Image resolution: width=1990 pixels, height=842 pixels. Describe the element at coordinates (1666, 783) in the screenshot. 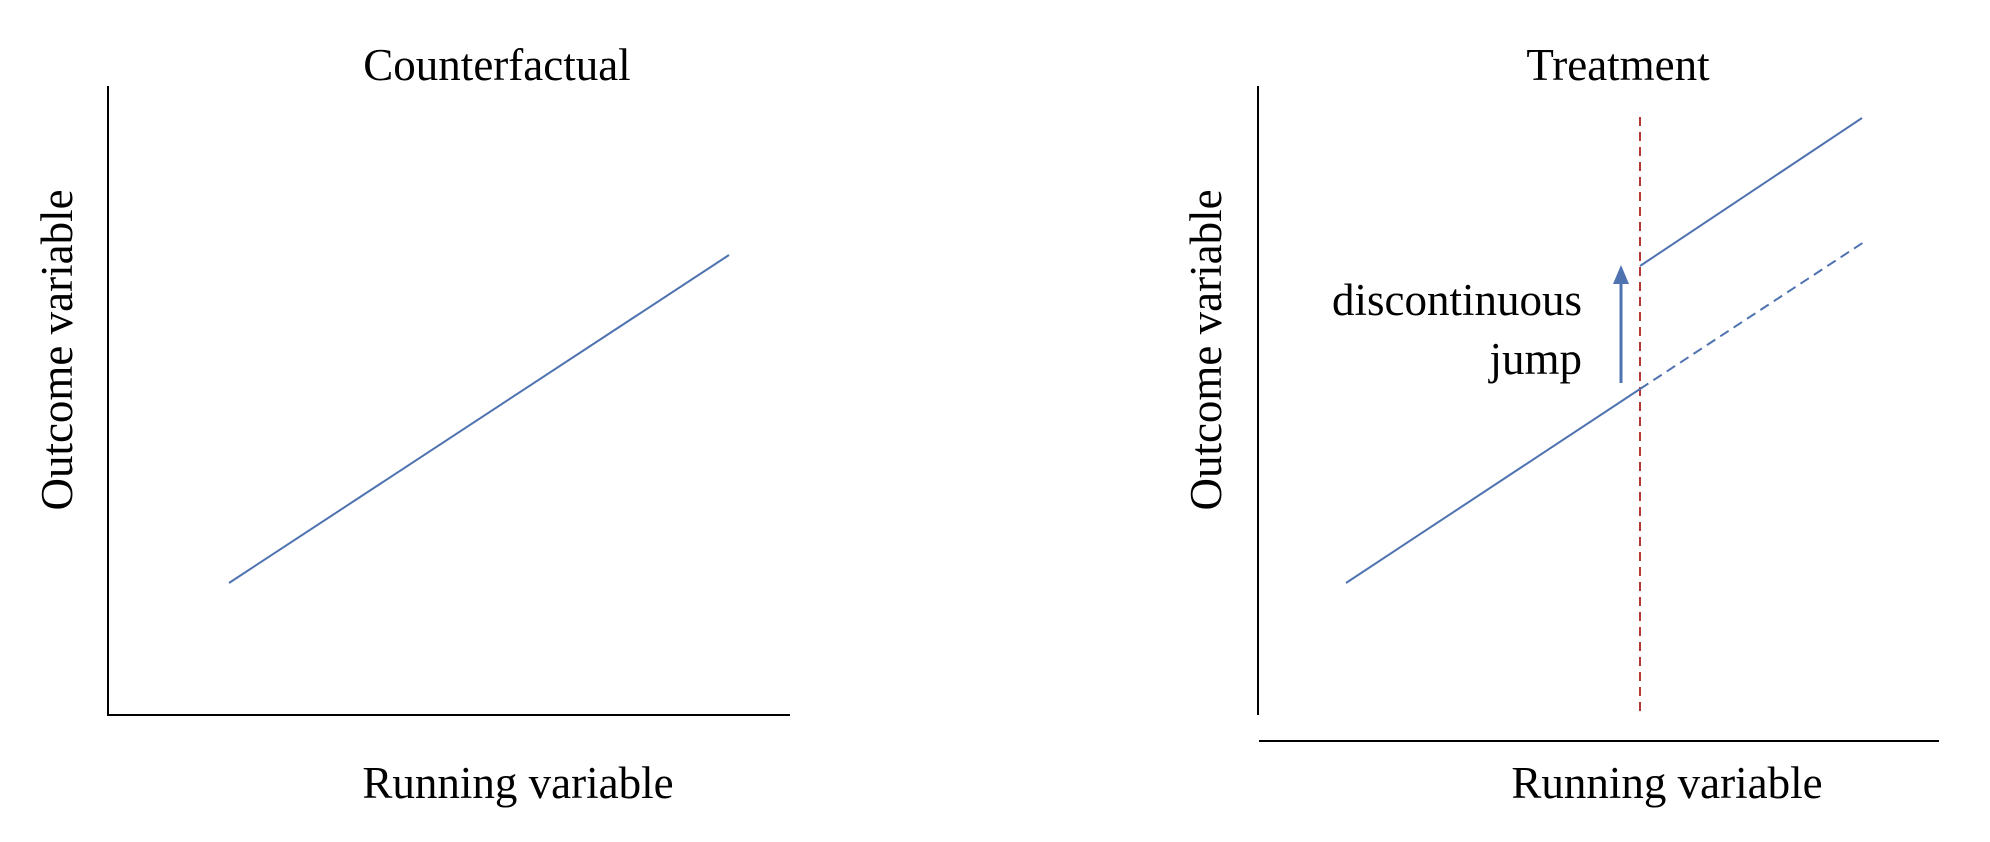

I see `right-x-axis-label: Running variable` at that location.